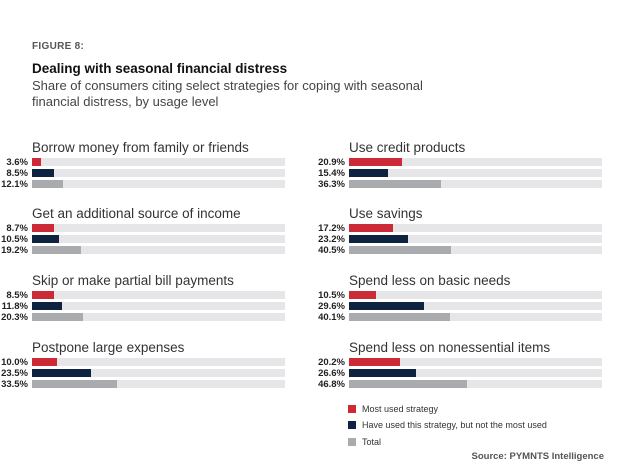 This screenshot has height=466, width=624. What do you see at coordinates (331, 228) in the screenshot?
I see `data-label: 17.2%` at bounding box center [331, 228].